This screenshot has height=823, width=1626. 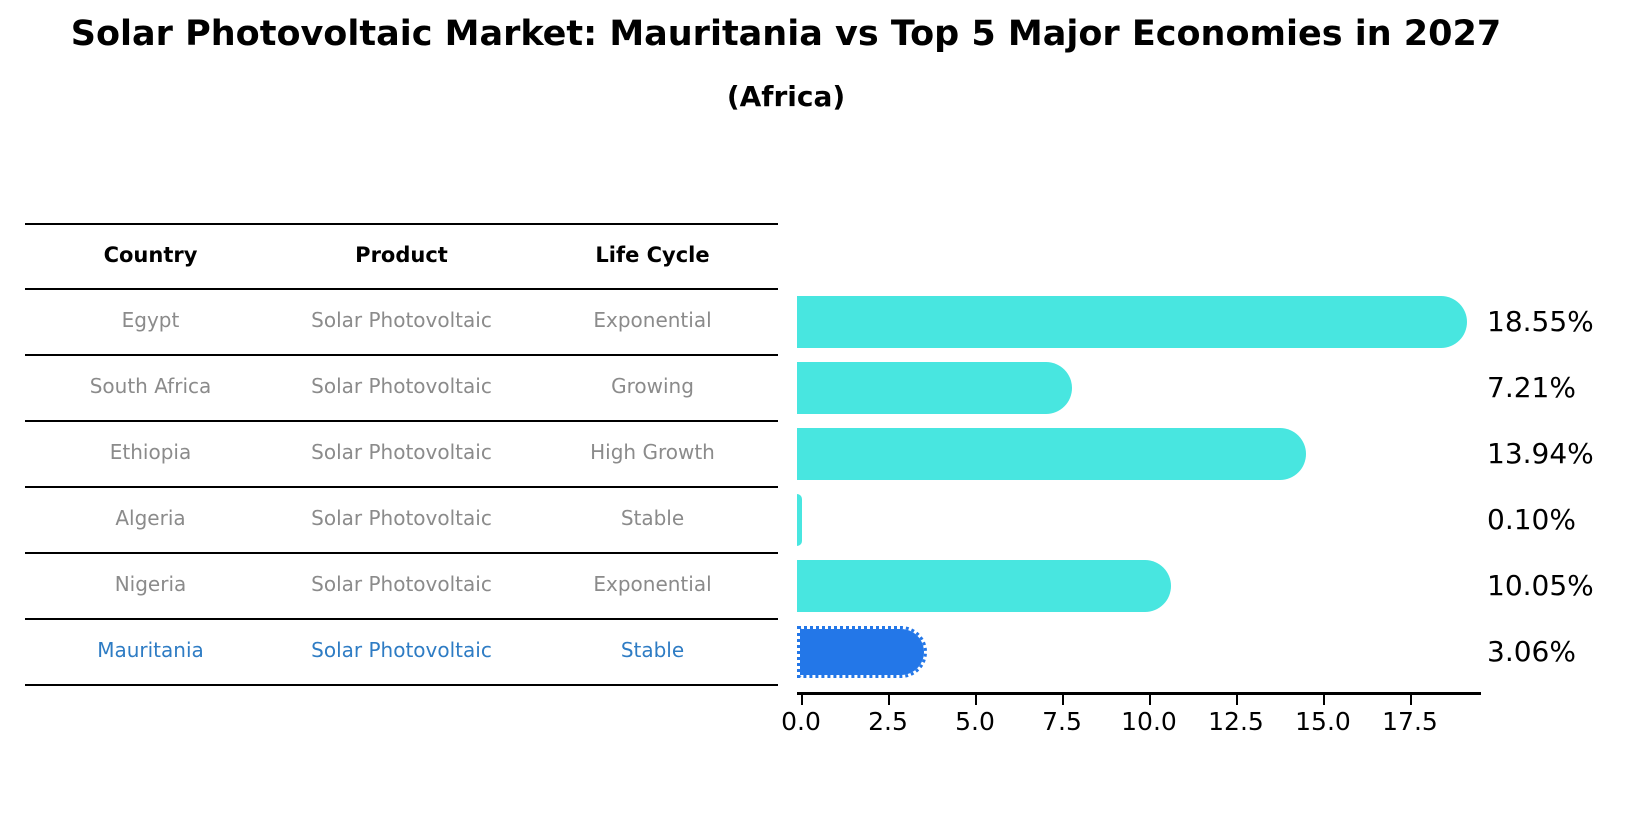 I want to click on table-cell-country: Algeria, so click(x=150, y=518).